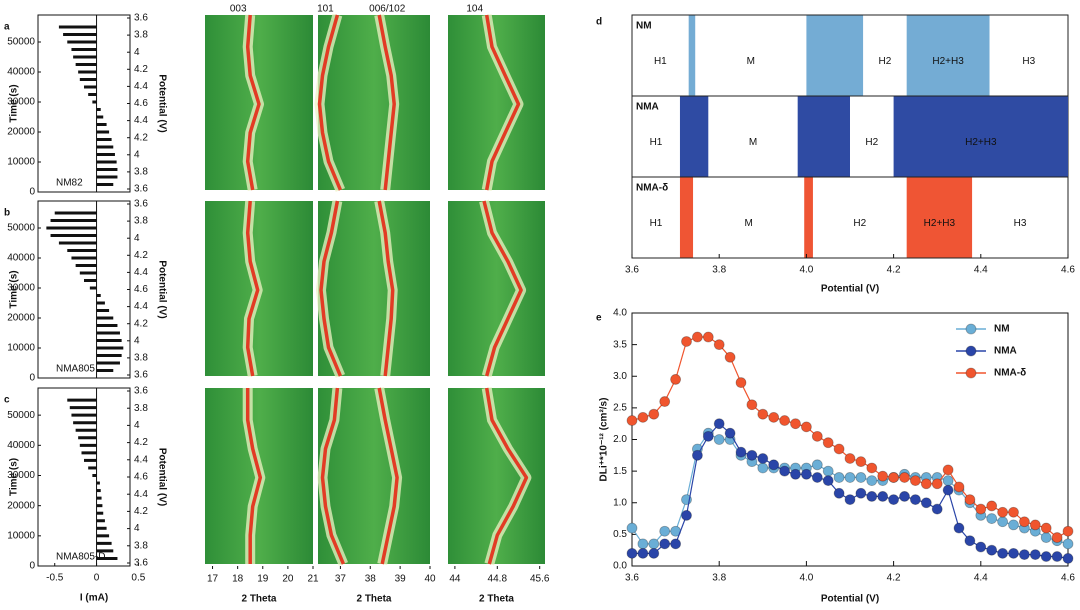  What do you see at coordinates (141, 103) in the screenshot?
I see `y2-tick-label: 4.6` at bounding box center [141, 103].